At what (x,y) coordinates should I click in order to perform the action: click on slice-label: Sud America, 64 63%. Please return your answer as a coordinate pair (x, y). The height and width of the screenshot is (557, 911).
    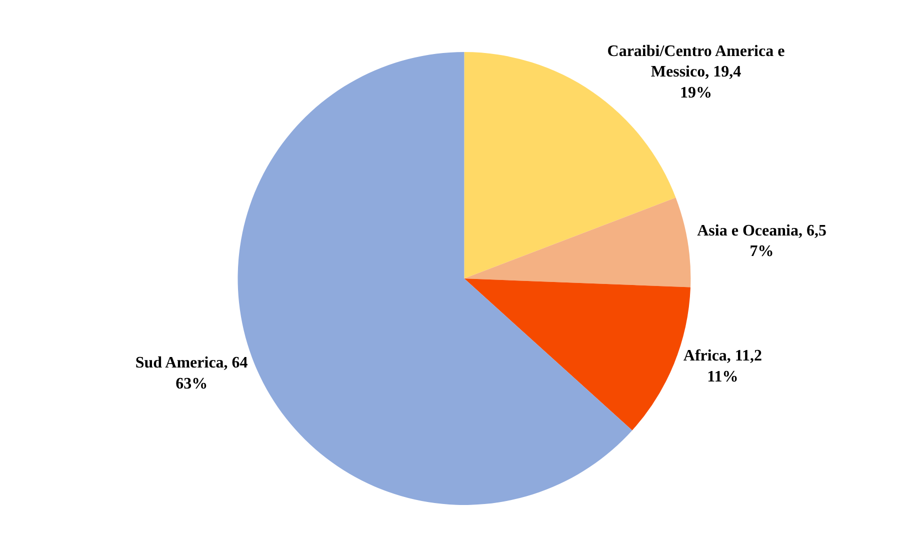
    Looking at the image, I should click on (191, 373).